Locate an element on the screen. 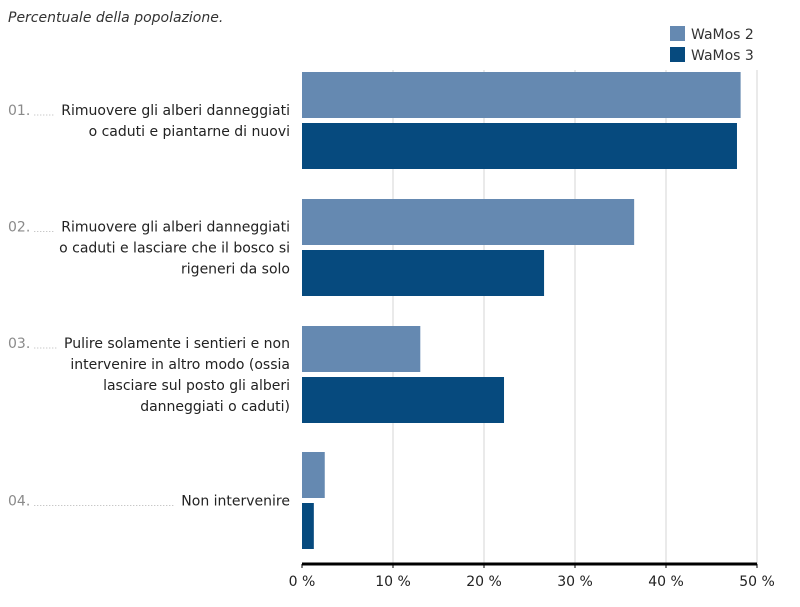 The width and height of the screenshot is (800, 607). bar-1-wamos3 is located at coordinates (519, 146).